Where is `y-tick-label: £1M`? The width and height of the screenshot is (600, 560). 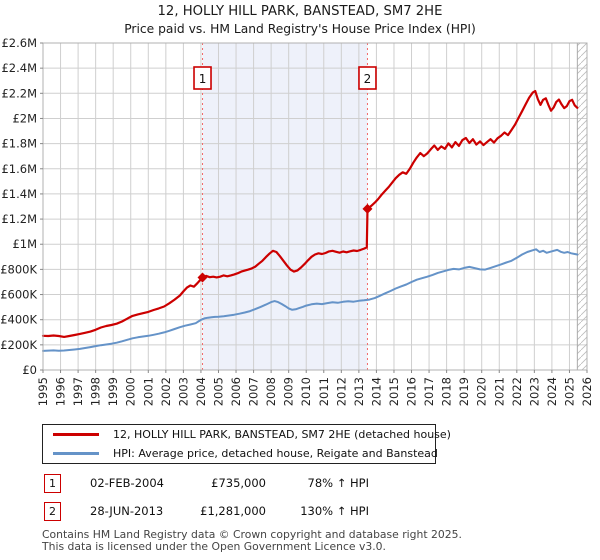 y-tick-label: £1M is located at coordinates (24, 244).